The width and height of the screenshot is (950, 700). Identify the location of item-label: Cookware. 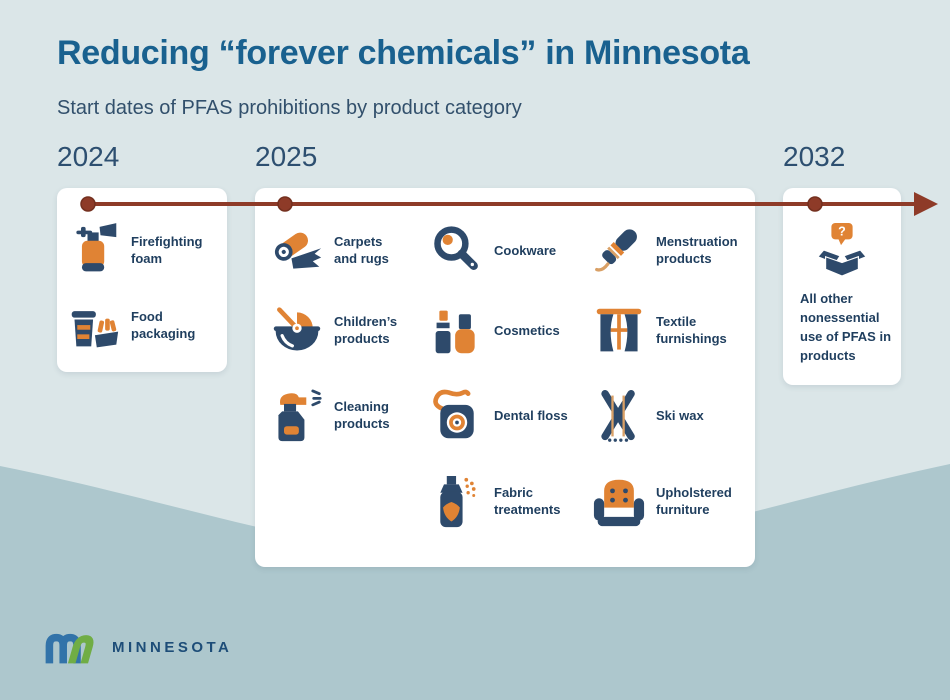
(525, 250).